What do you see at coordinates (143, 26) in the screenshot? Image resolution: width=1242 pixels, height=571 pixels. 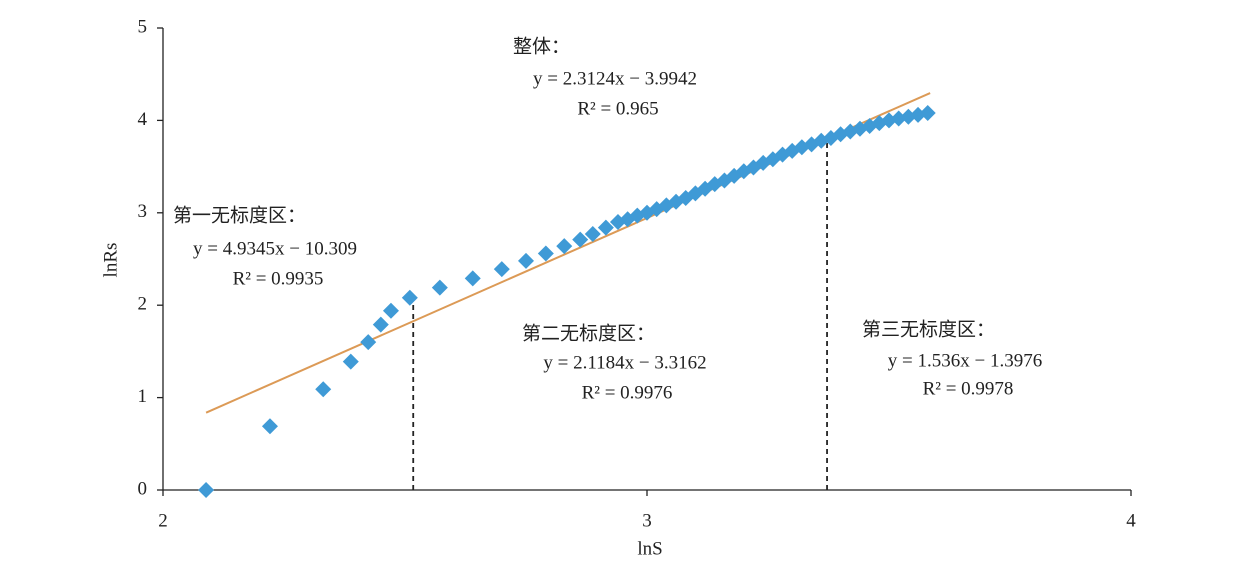 I see `y-tick-label: 5` at bounding box center [143, 26].